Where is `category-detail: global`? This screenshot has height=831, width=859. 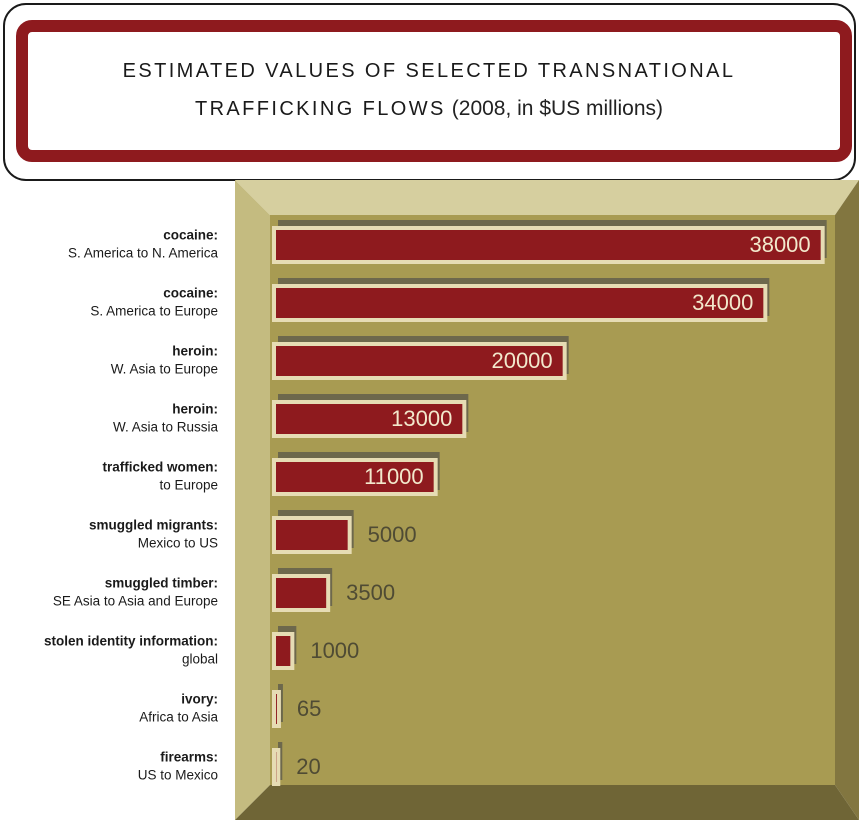
category-detail: global is located at coordinates (200, 659).